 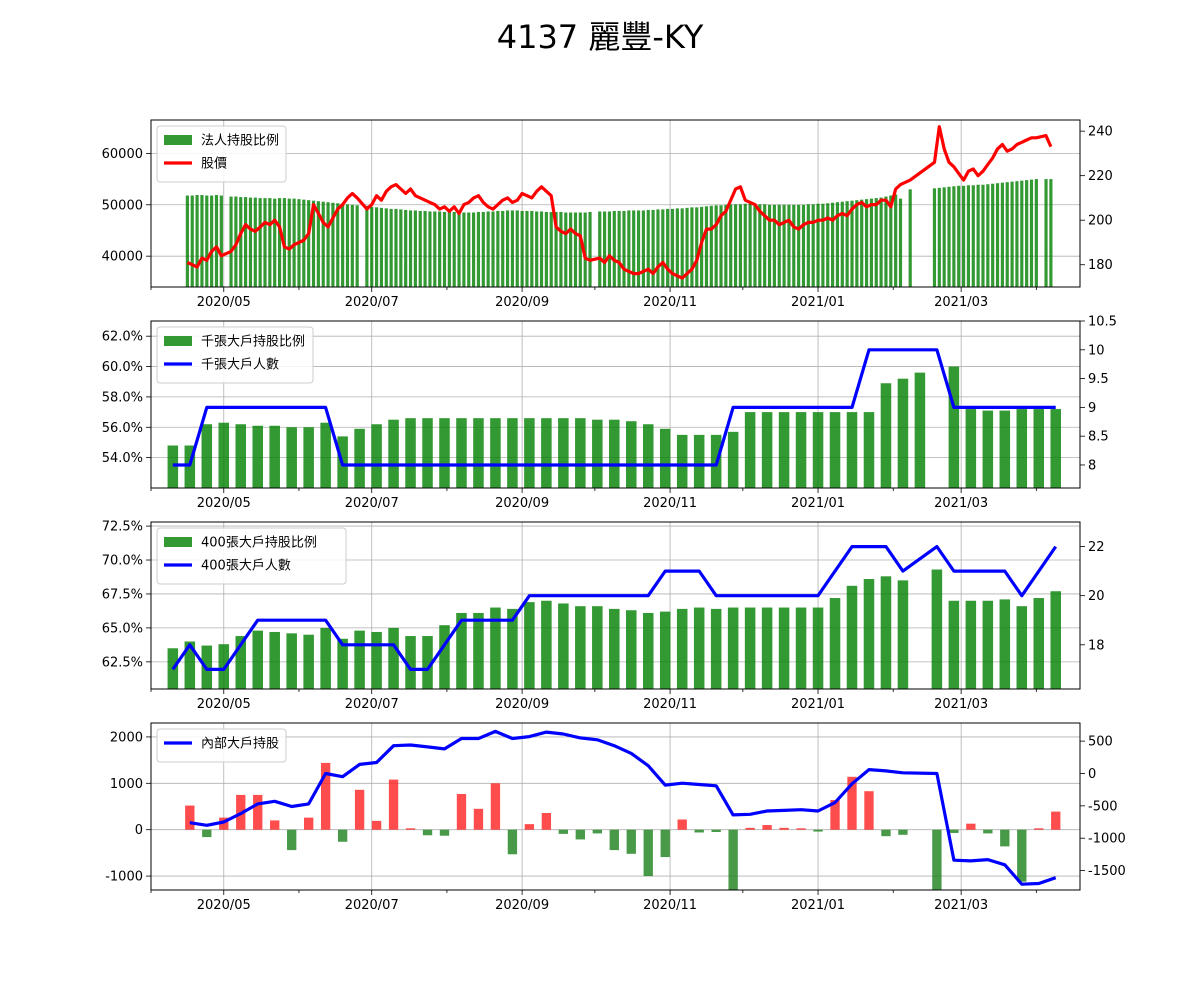 What do you see at coordinates (126, 784) in the screenshot?
I see `y-left-tick-label: 1000` at bounding box center [126, 784].